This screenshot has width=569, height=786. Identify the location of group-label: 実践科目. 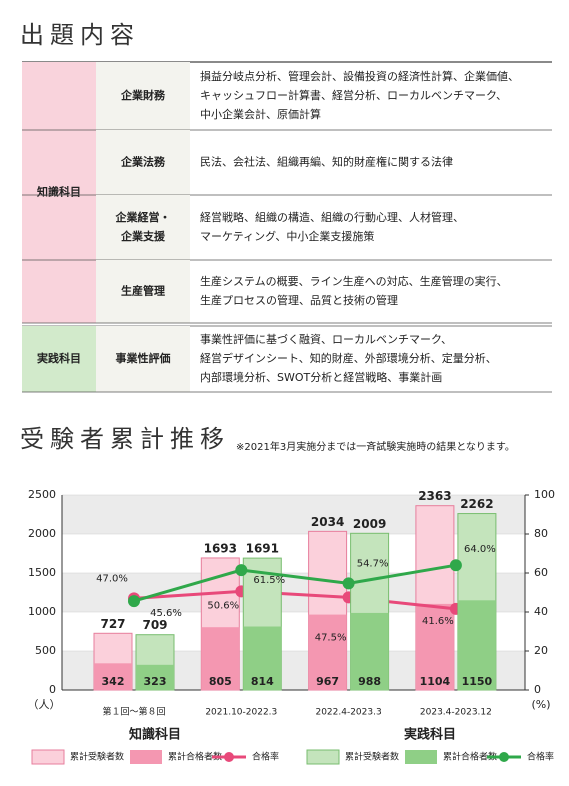
(59, 358).